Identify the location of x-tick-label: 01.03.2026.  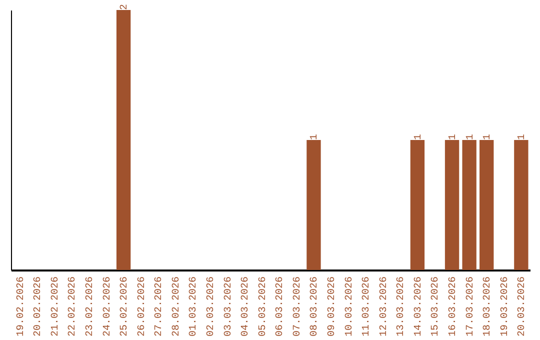
(194, 306).